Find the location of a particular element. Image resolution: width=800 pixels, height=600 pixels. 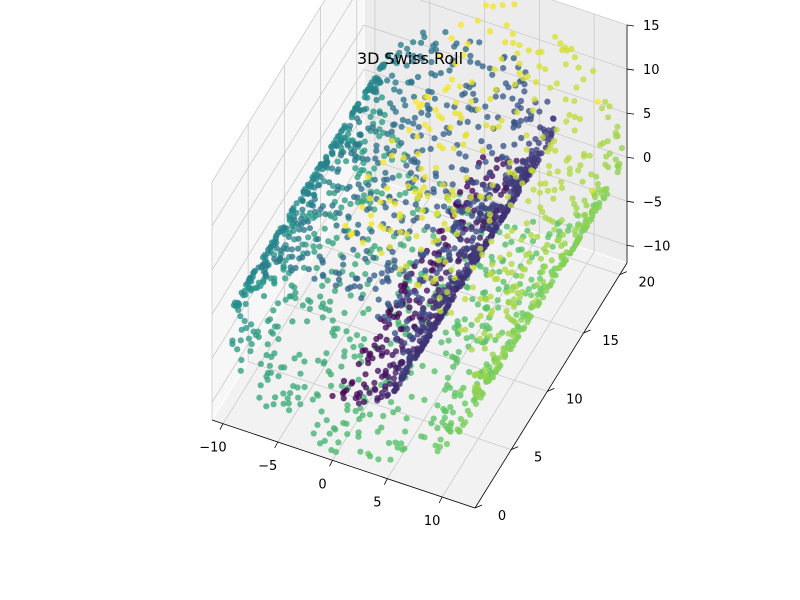

y-tick-mark is located at coordinates (478, 506).